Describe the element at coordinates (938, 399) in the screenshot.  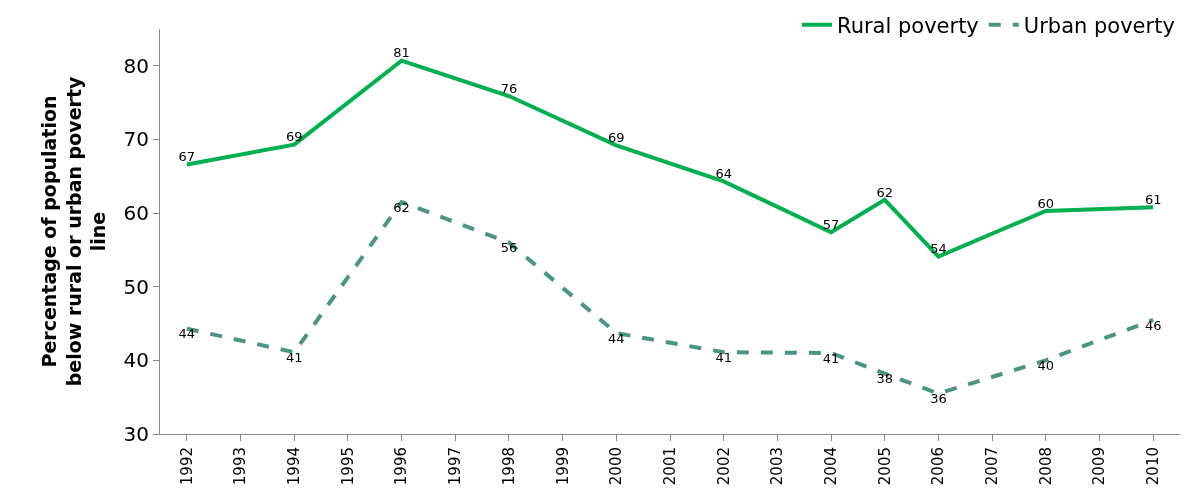
I see `data-label: 36` at that location.